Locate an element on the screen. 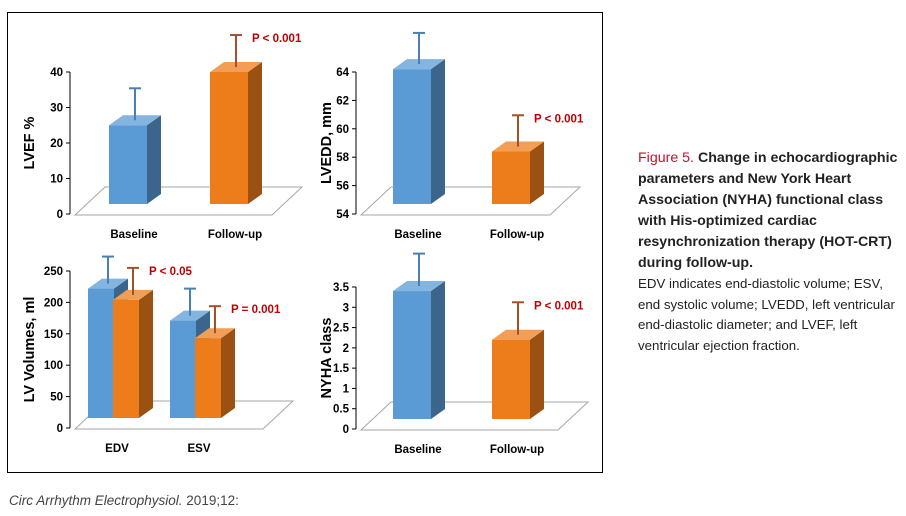 The width and height of the screenshot is (906, 516). p-value-annotation: P = 0.001 is located at coordinates (256, 310).